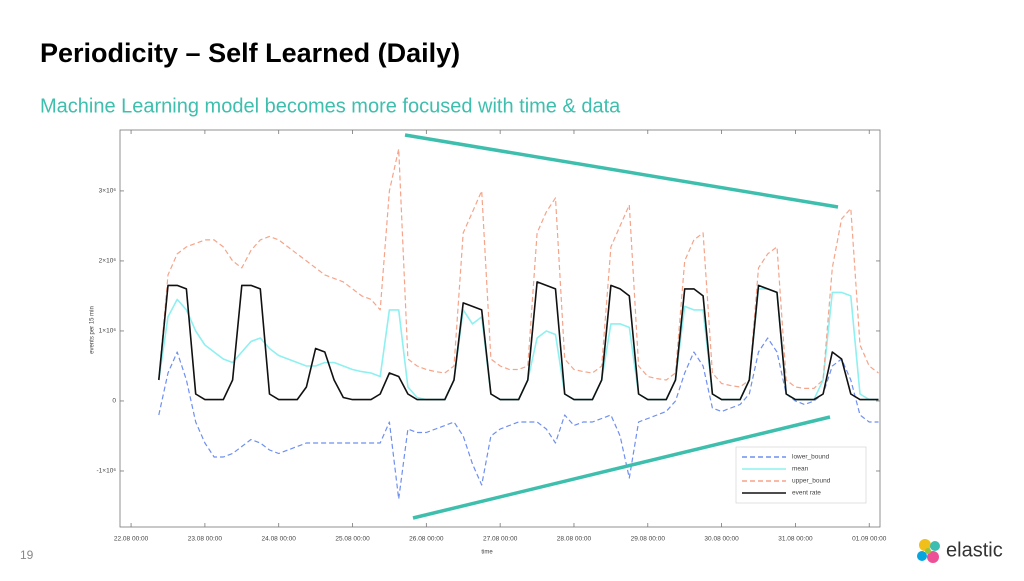  Describe the element at coordinates (114, 401) in the screenshot. I see `y-tick-label: 0` at that location.